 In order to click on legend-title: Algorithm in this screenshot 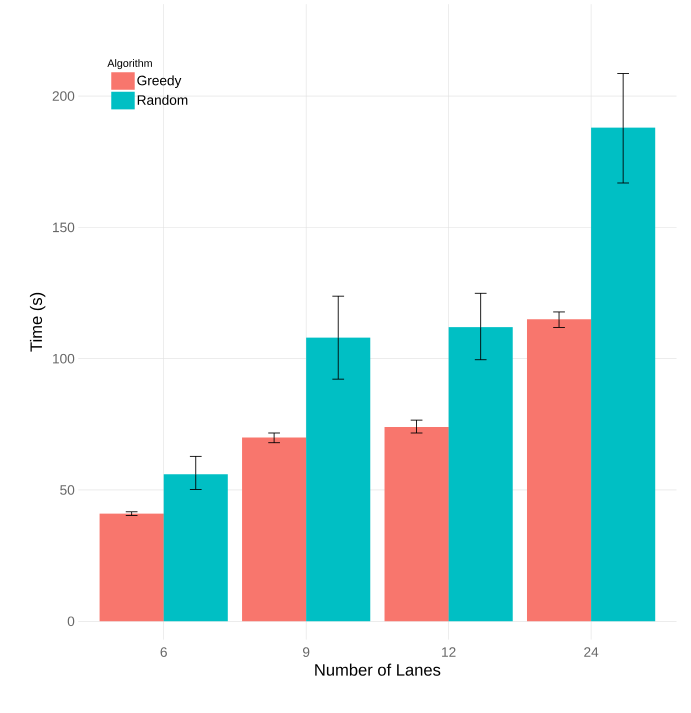, I will do `click(129, 64)`.